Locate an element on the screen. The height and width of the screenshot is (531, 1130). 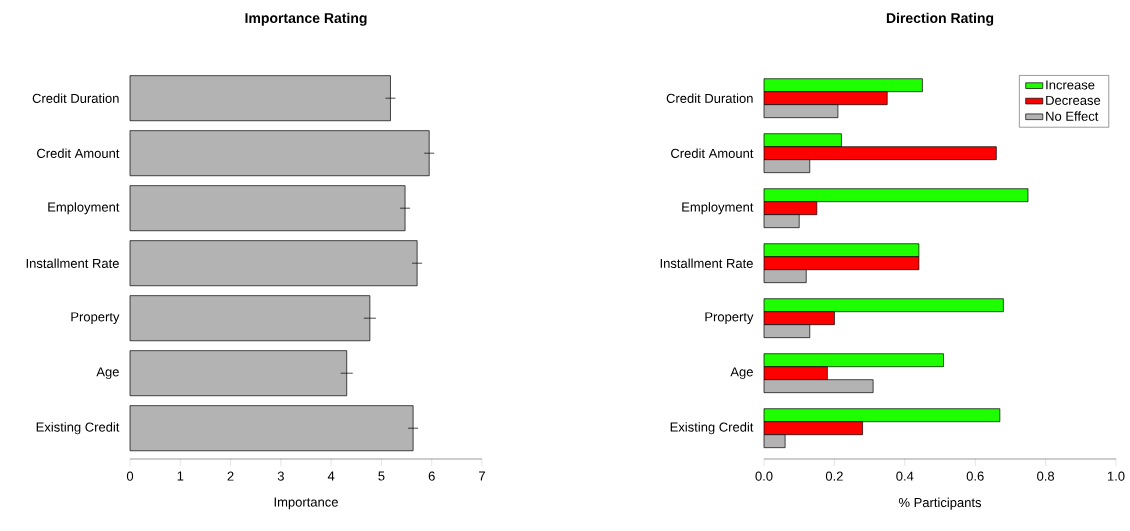
x-tick-label: 2 is located at coordinates (230, 476).